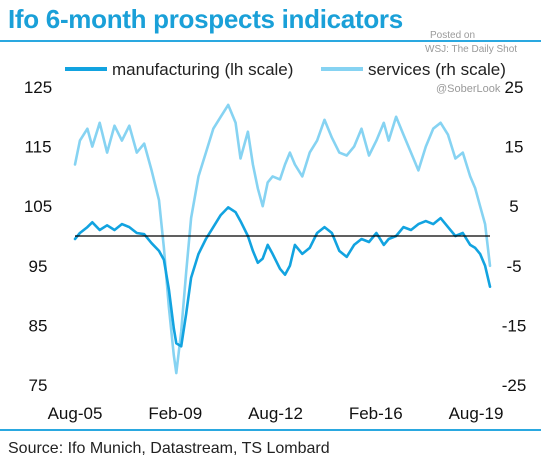 The height and width of the screenshot is (470, 541). I want to click on legend-label-services: services (rh scale), so click(437, 69).